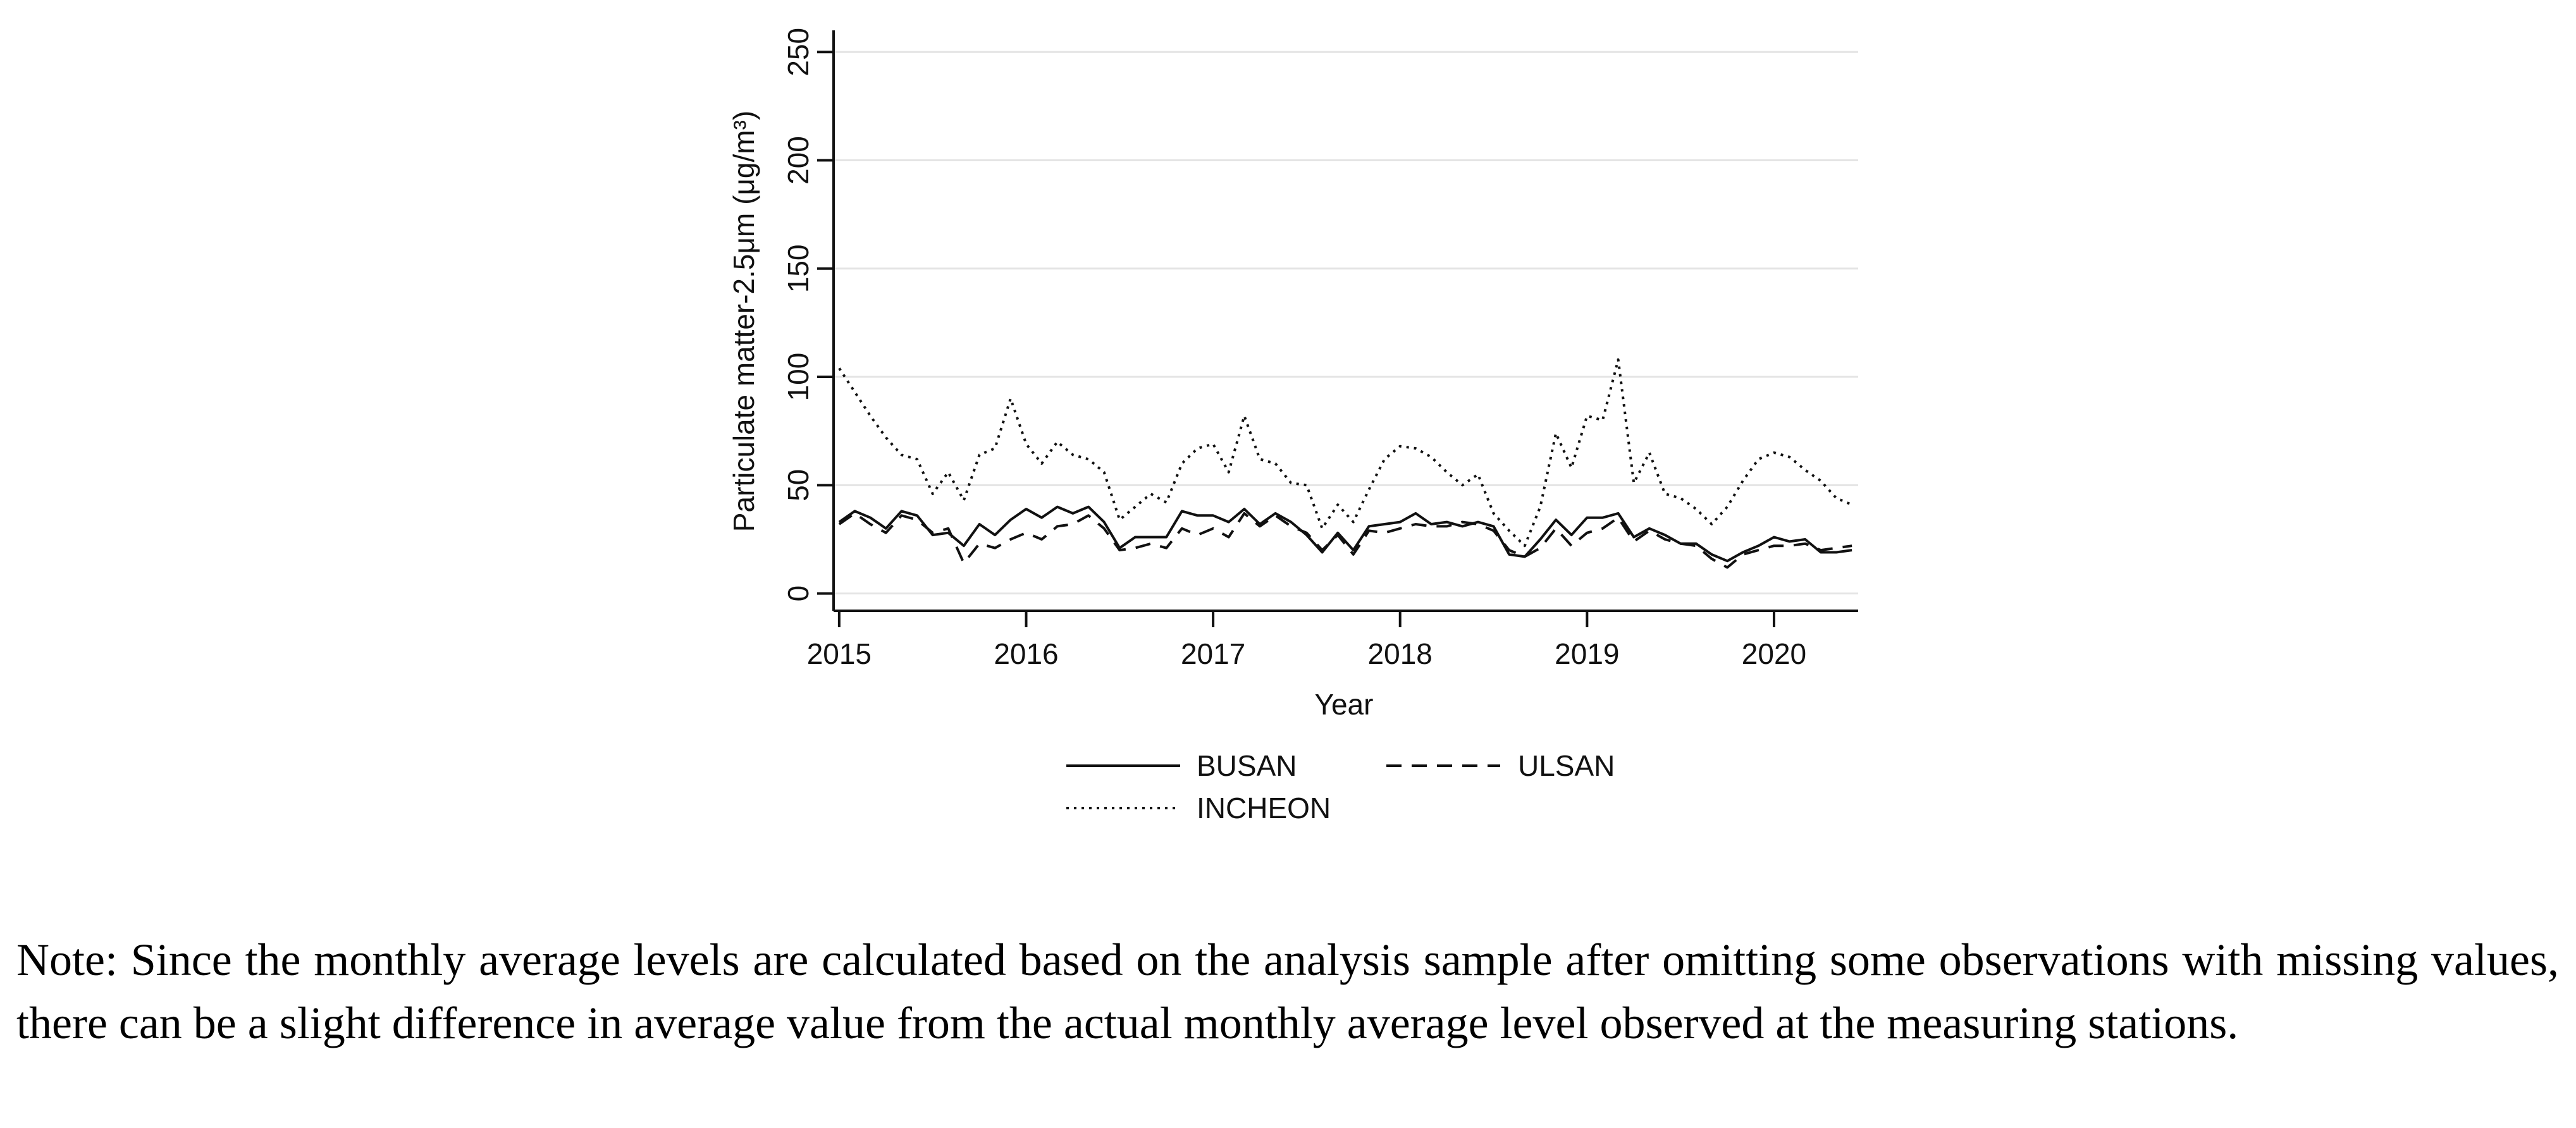 The width and height of the screenshot is (2576, 1128). I want to click on y-tick-label: 0, so click(799, 593).